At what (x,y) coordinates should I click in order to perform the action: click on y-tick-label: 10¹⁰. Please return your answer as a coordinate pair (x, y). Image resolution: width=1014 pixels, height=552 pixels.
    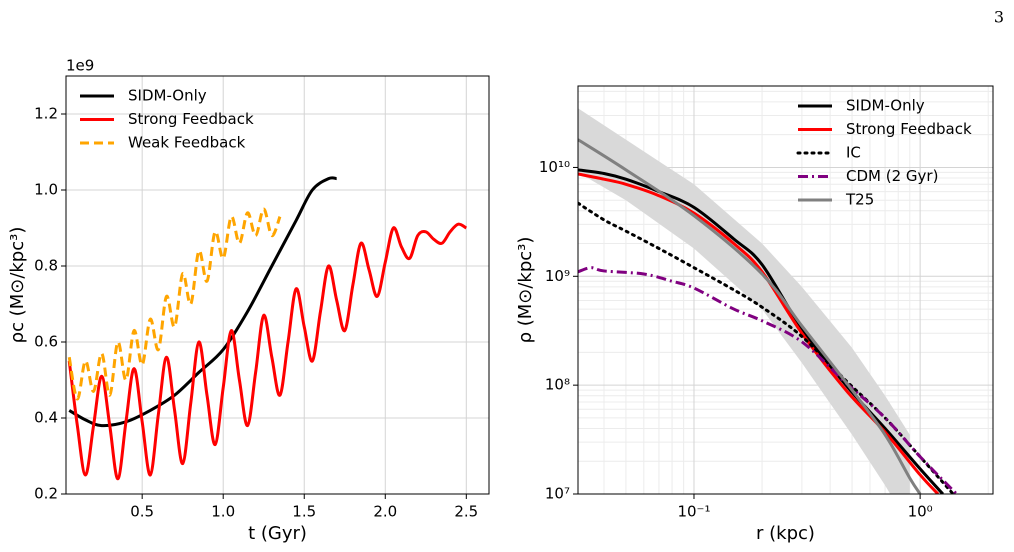
    Looking at the image, I should click on (554, 167).